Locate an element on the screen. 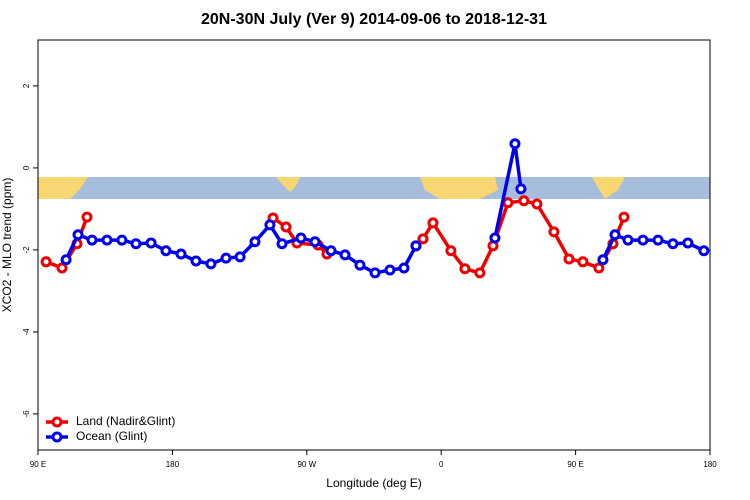  y-tick-label: -6 is located at coordinates (26, 414).